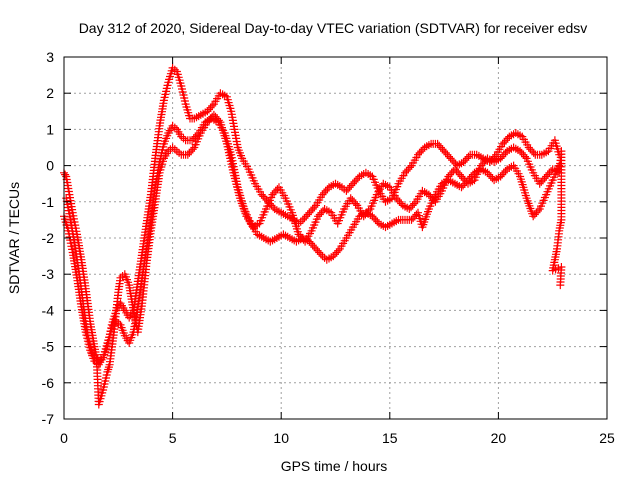 This screenshot has width=640, height=480. What do you see at coordinates (50, 166) in the screenshot?
I see `y-tick-label: 0` at bounding box center [50, 166].